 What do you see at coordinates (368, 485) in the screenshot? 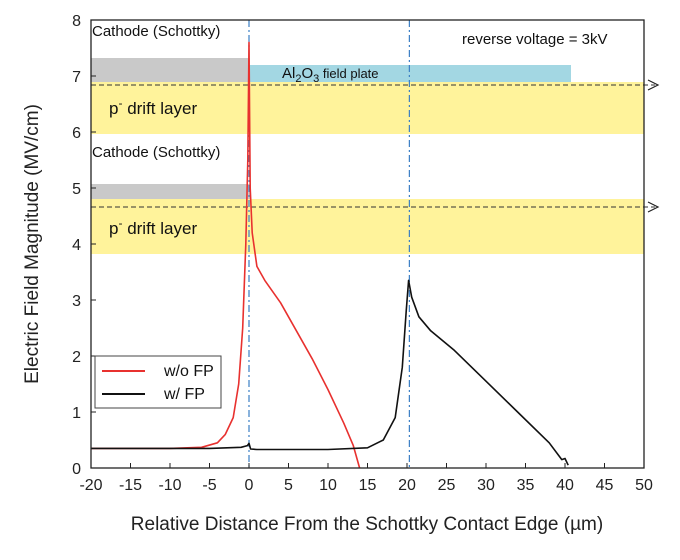
I see `x-tick-label-7: 15` at bounding box center [368, 485].